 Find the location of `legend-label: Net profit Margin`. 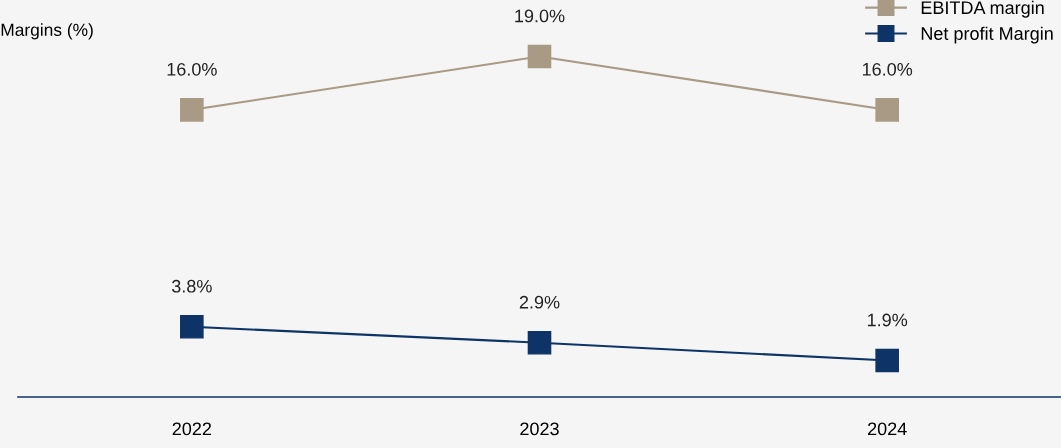

legend-label: Net profit Margin is located at coordinates (987, 35).